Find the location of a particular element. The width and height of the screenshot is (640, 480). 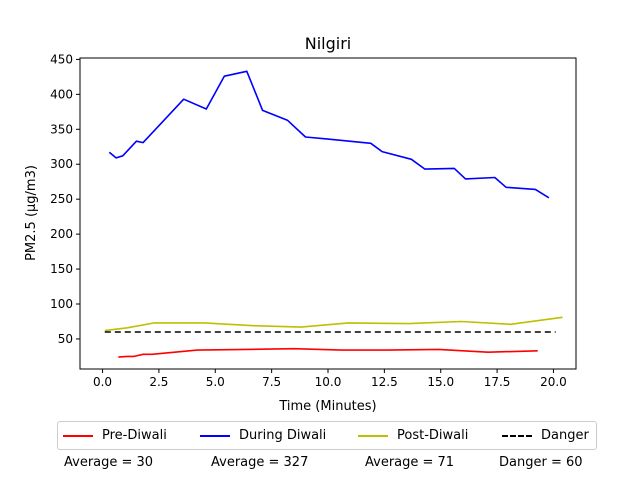

chart-title: Nilgiri is located at coordinates (328, 43).